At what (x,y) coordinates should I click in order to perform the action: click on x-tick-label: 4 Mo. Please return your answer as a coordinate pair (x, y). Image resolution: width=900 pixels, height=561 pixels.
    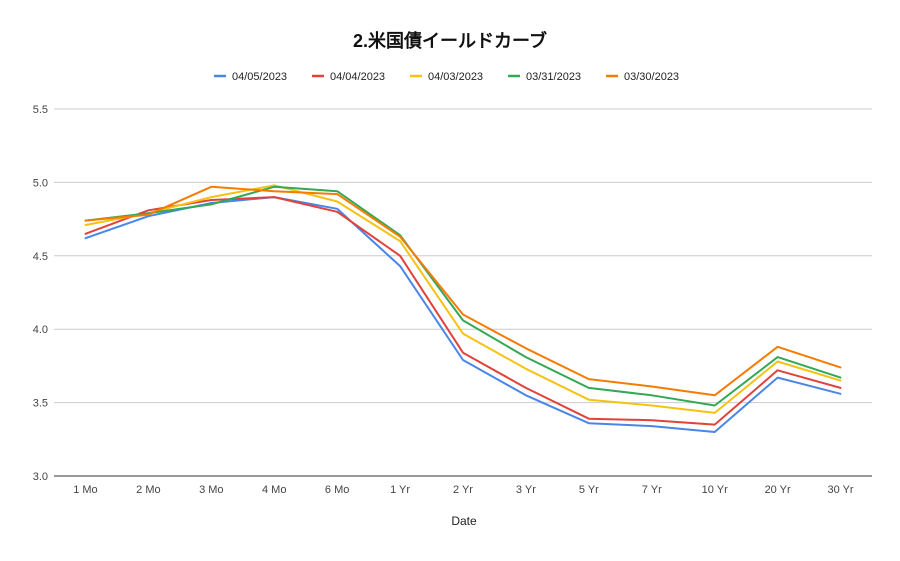
    Looking at the image, I should click on (274, 490).